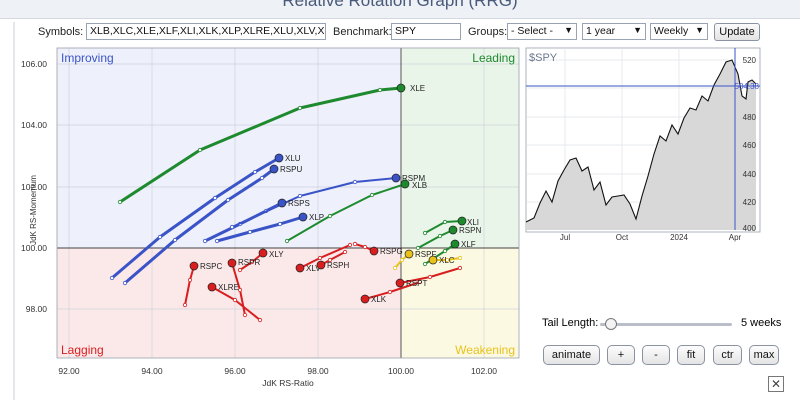 This screenshot has width=800, height=400. What do you see at coordinates (425, 254) in the screenshot?
I see `symbol-label-rspf: RSPF` at bounding box center [425, 254].